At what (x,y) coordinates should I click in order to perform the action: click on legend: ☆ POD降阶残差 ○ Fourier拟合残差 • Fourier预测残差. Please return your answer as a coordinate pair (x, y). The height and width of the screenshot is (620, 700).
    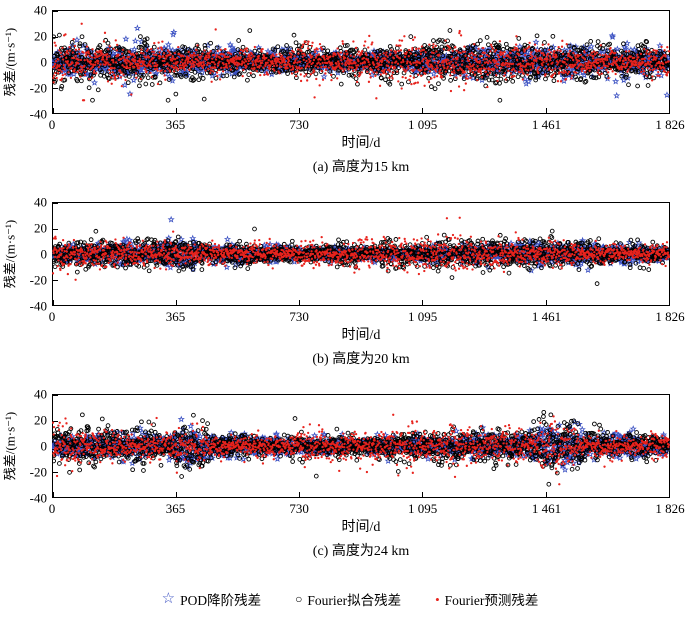
    Looking at the image, I should click on (350, 599).